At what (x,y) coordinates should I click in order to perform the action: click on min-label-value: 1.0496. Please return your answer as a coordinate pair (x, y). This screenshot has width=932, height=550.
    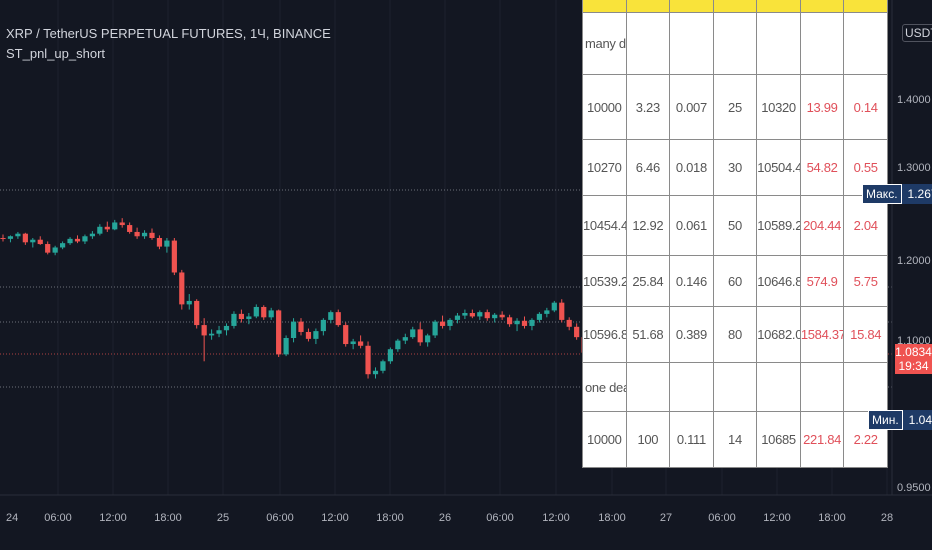
    Looking at the image, I should click on (917, 420).